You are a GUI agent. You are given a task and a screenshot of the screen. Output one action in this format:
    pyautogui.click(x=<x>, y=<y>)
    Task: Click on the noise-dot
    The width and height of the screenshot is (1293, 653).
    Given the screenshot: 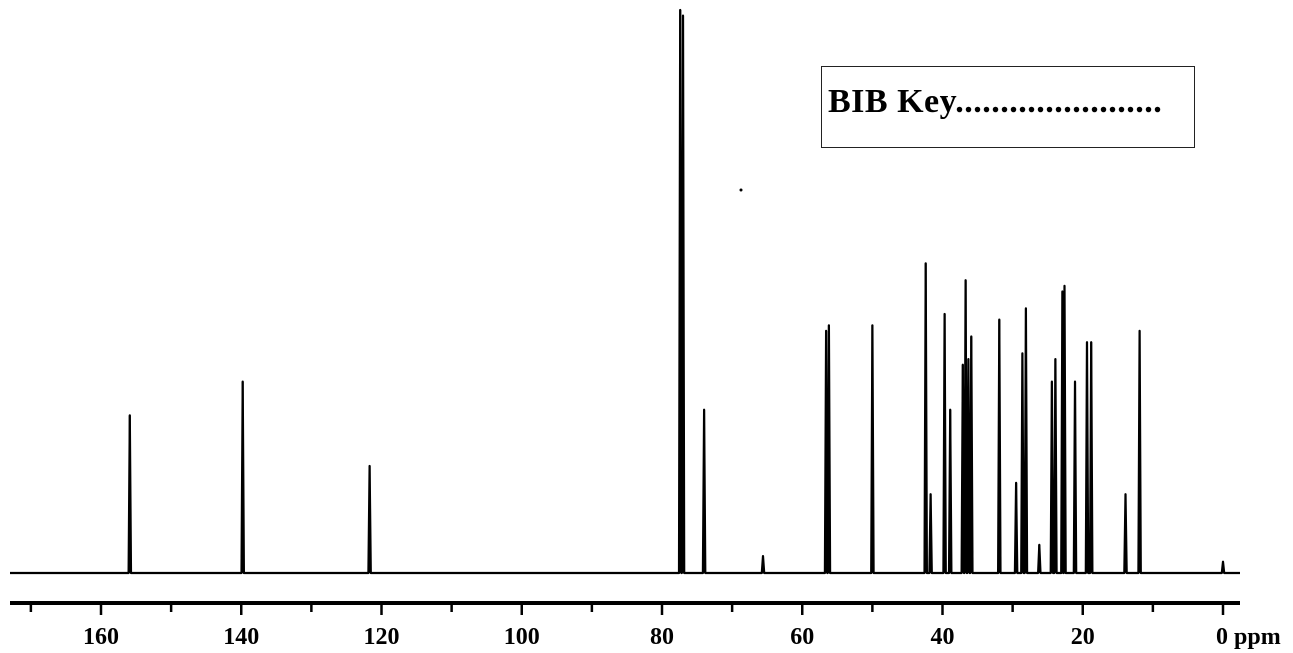 What is the action you would take?
    pyautogui.click(x=741, y=190)
    